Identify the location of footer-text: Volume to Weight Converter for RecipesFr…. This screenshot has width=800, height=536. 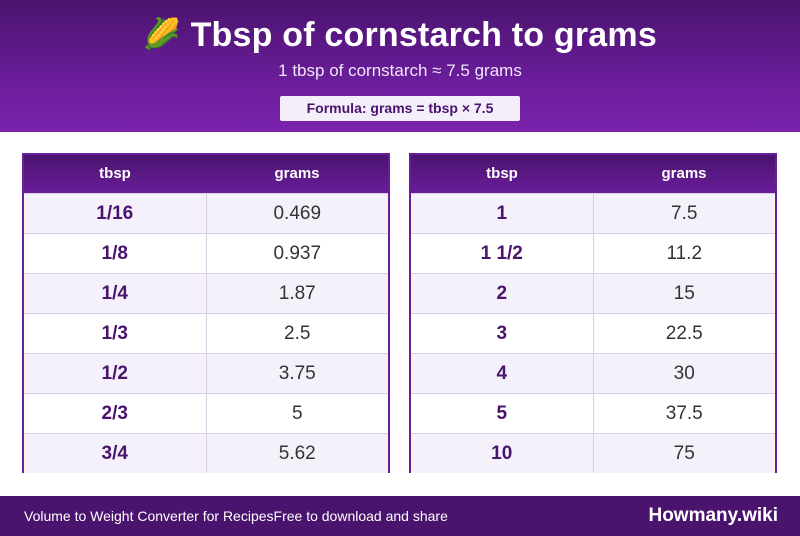
(236, 516).